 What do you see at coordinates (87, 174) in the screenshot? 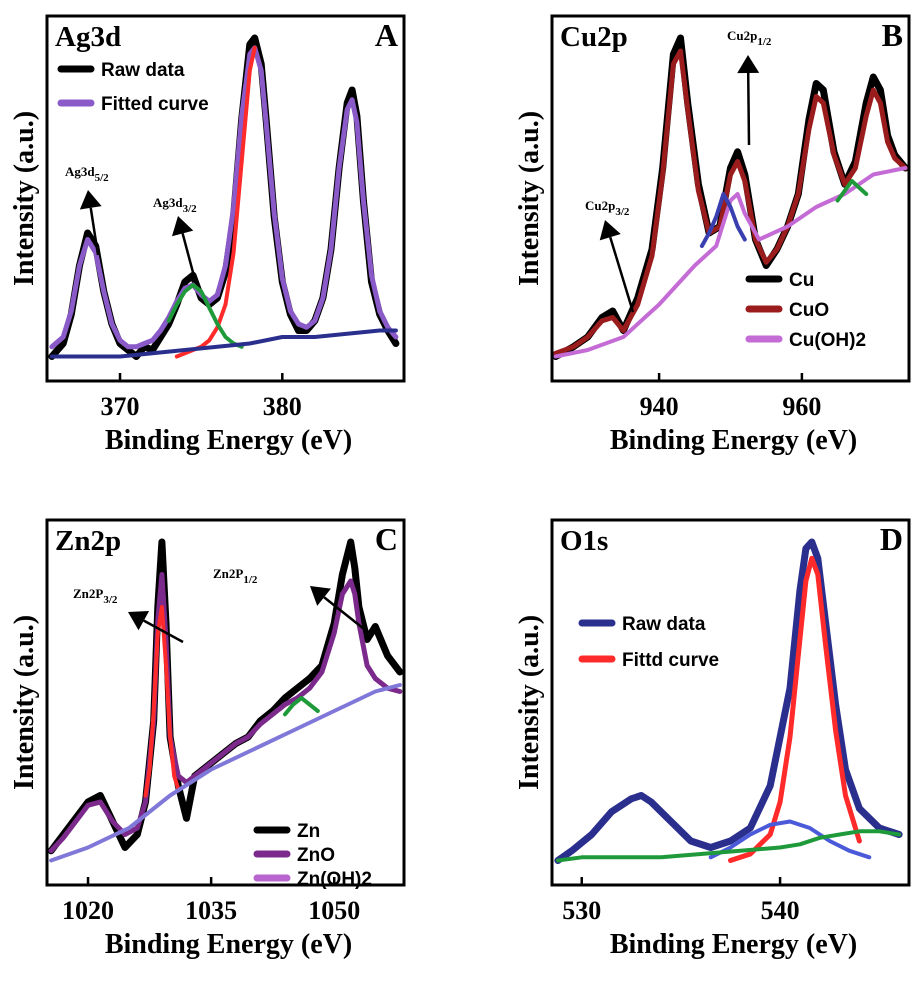
I see `peak-annotation: Ag3d5/2` at bounding box center [87, 174].